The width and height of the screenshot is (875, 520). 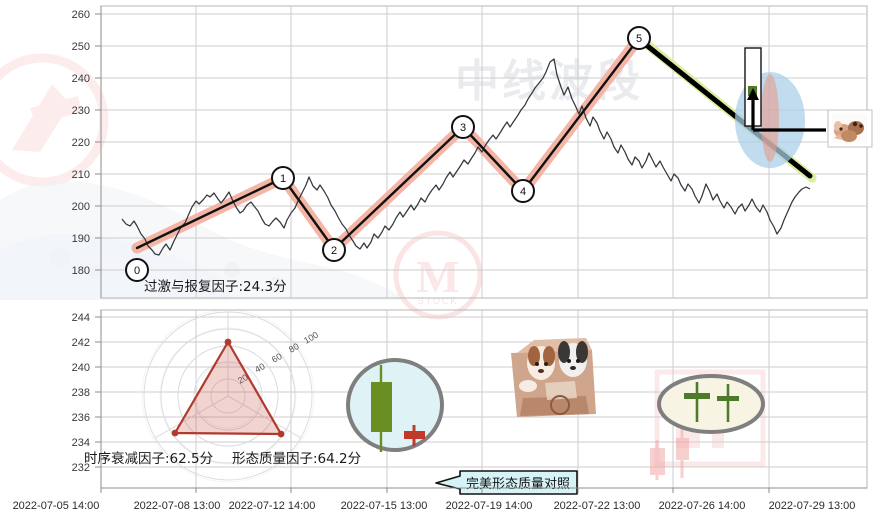 I want to click on wave-marker-label: 1, so click(x=283, y=179).